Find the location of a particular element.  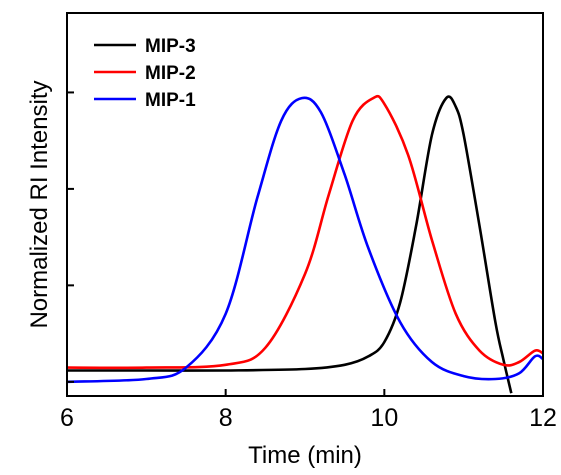

y-axis-label: Normalized RI Intensity is located at coordinates (39, 204).